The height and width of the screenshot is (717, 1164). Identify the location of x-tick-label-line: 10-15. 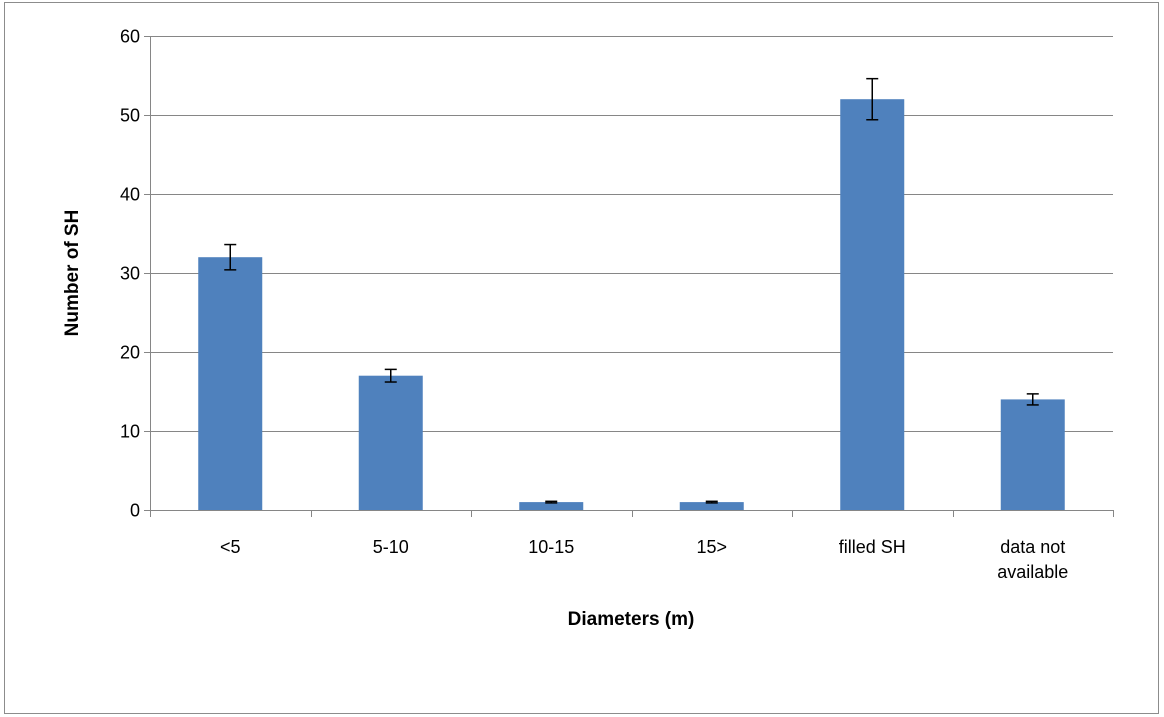
(551, 547).